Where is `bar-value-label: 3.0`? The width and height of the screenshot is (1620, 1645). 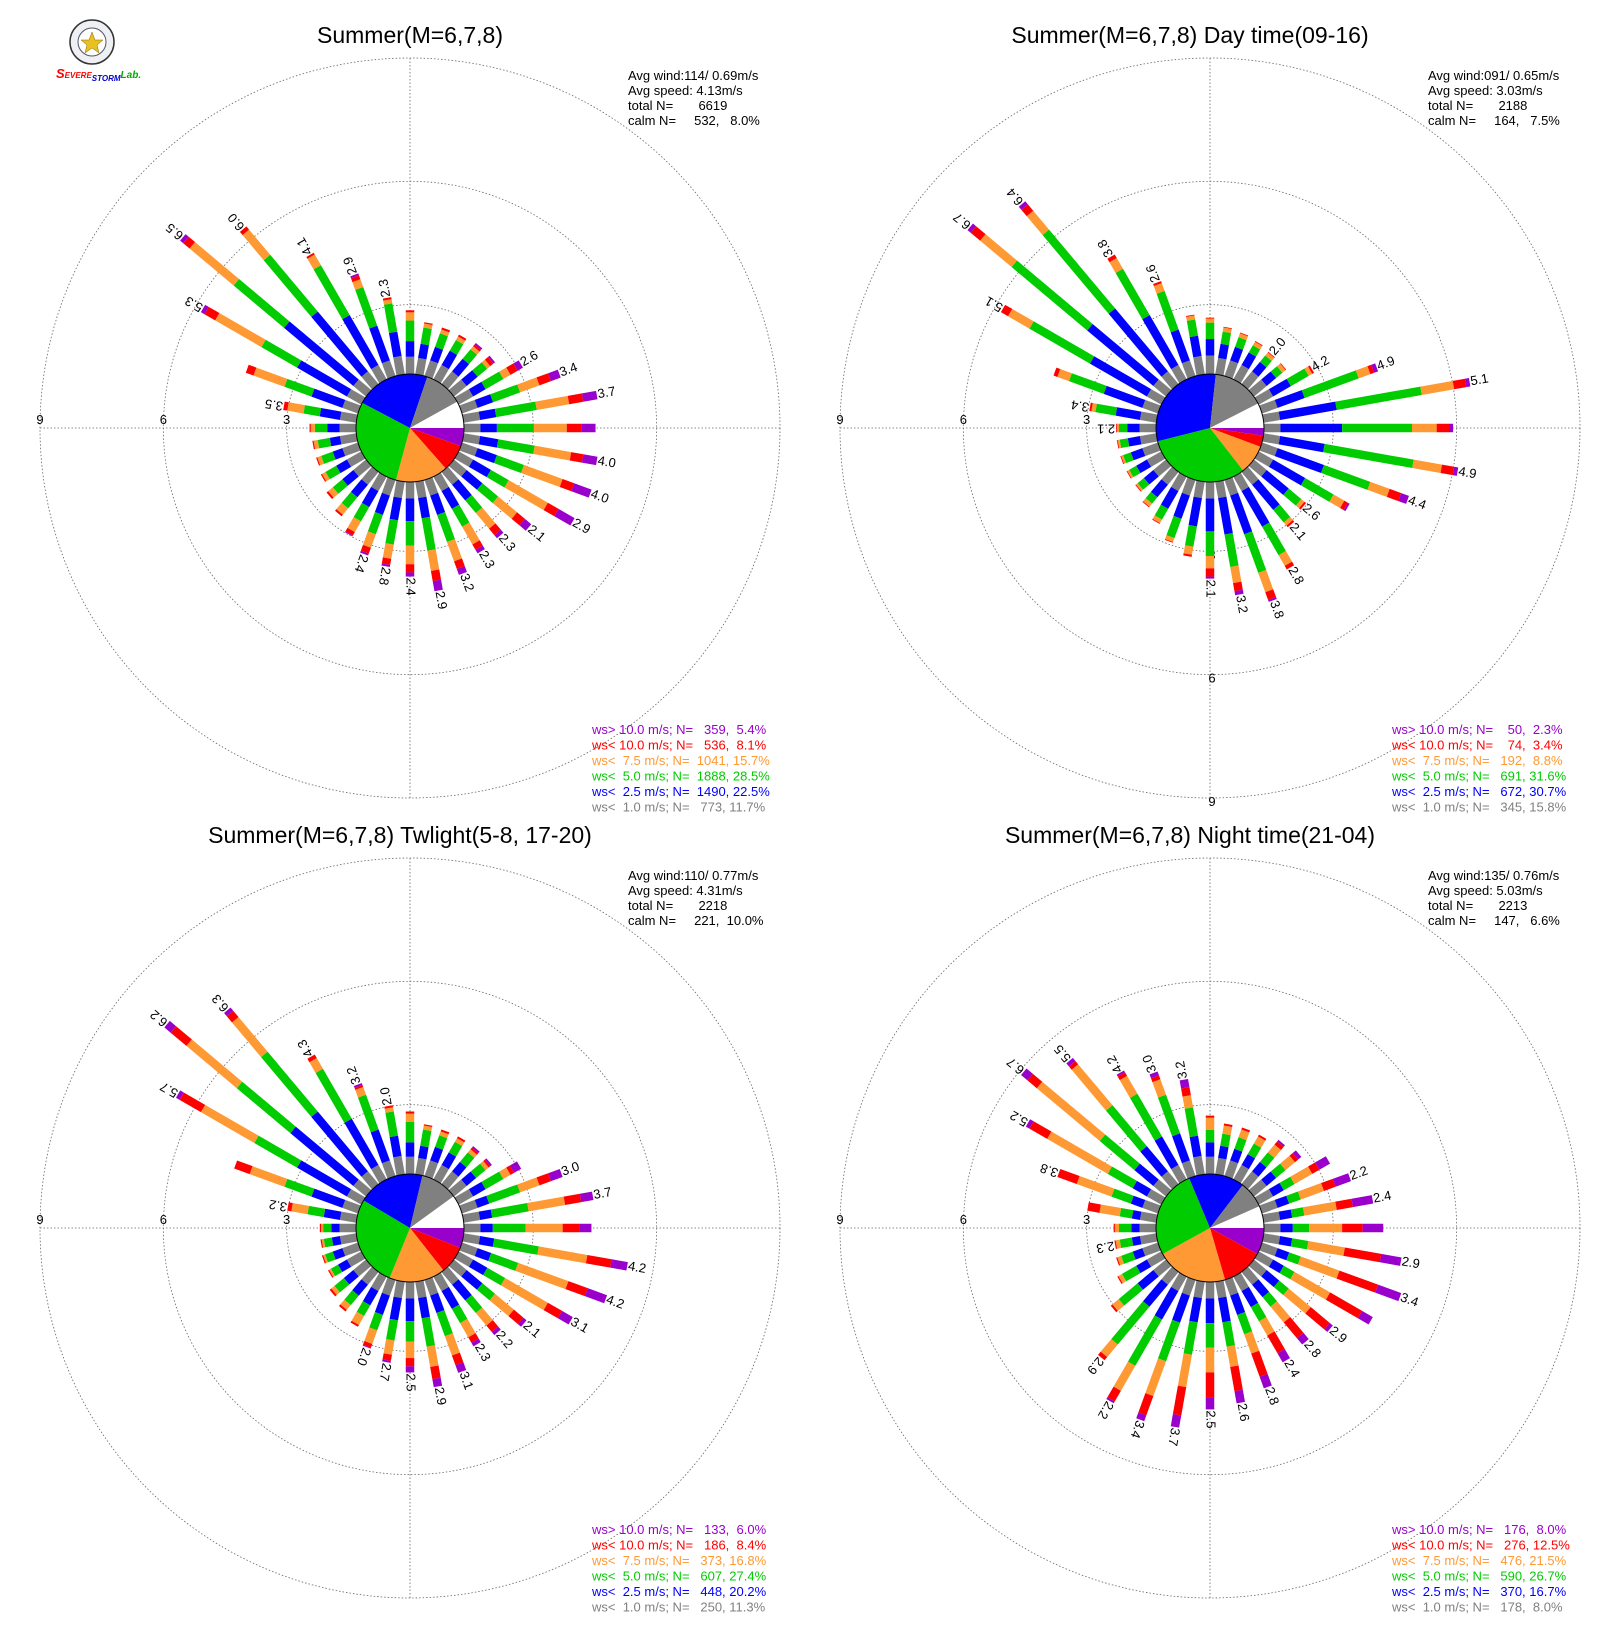
bar-value-label: 3.0 is located at coordinates (570, 1168).